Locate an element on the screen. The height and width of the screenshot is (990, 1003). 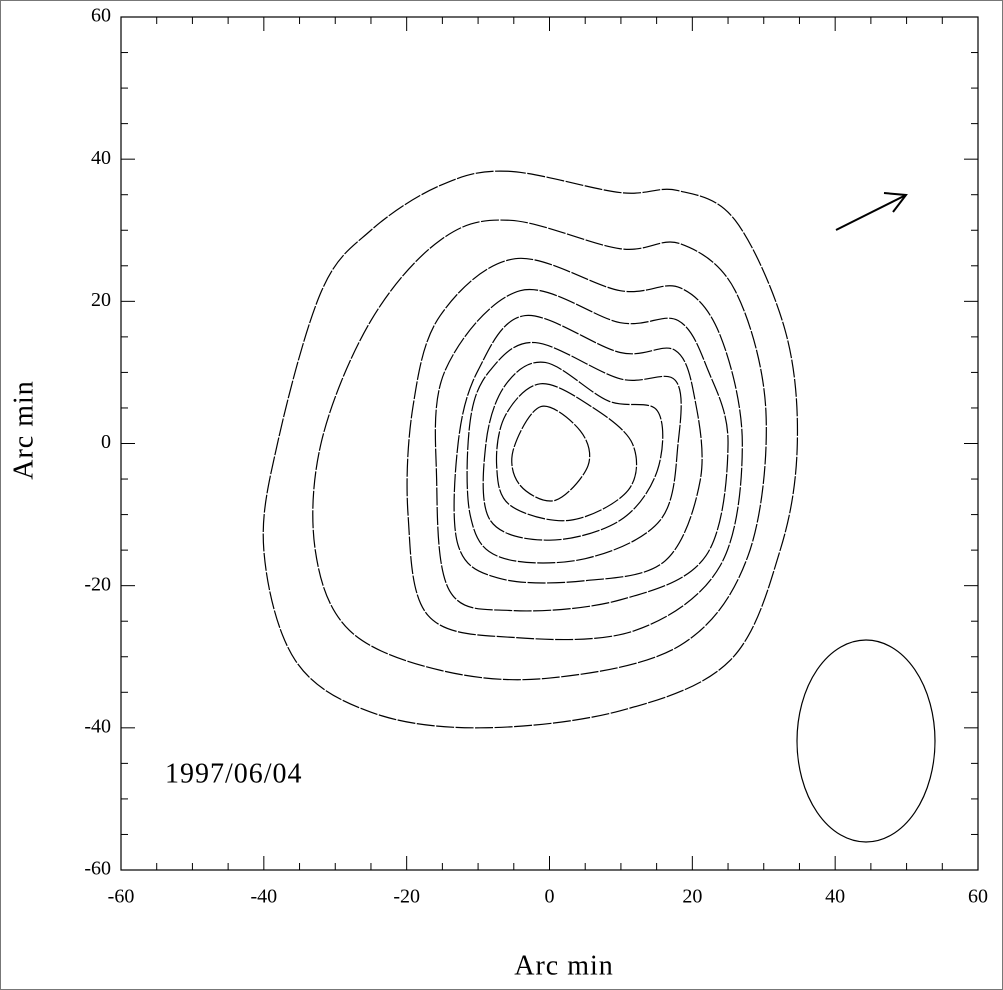
x-tick-label: 20 is located at coordinates (692, 897).